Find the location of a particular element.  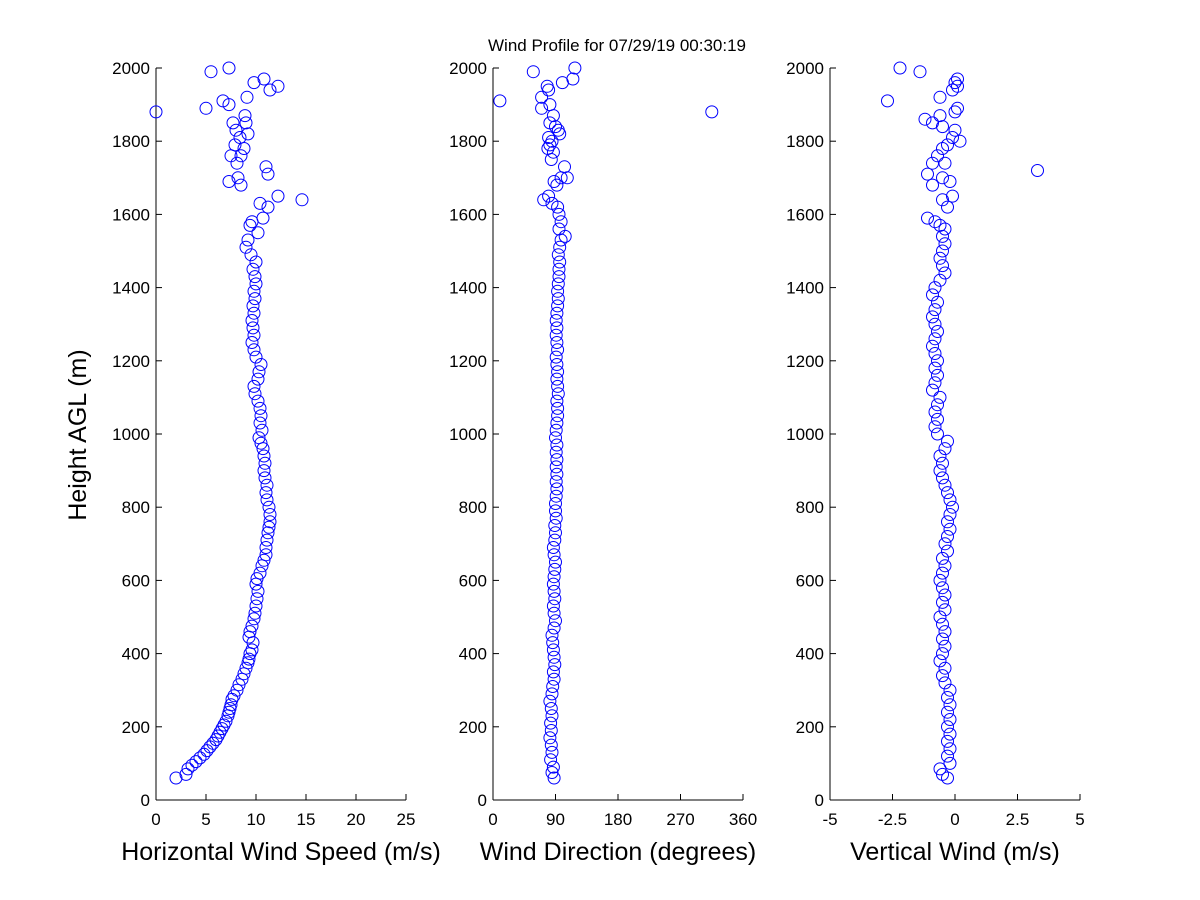

x-axis-label: Horizontal Wind Speed (m/s) is located at coordinates (281, 852).